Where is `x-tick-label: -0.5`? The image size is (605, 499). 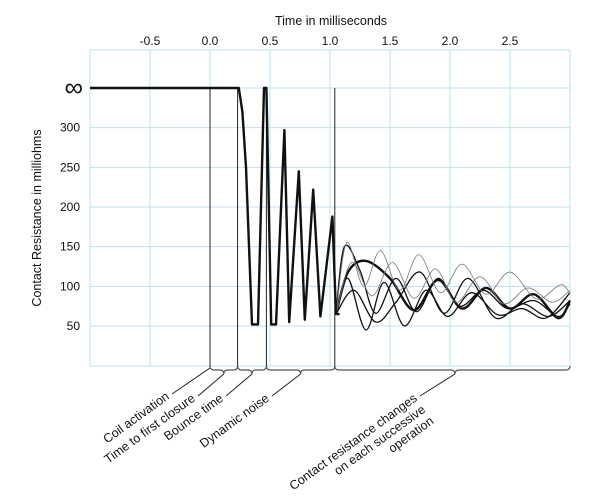 x-tick-label: -0.5 is located at coordinates (150, 41).